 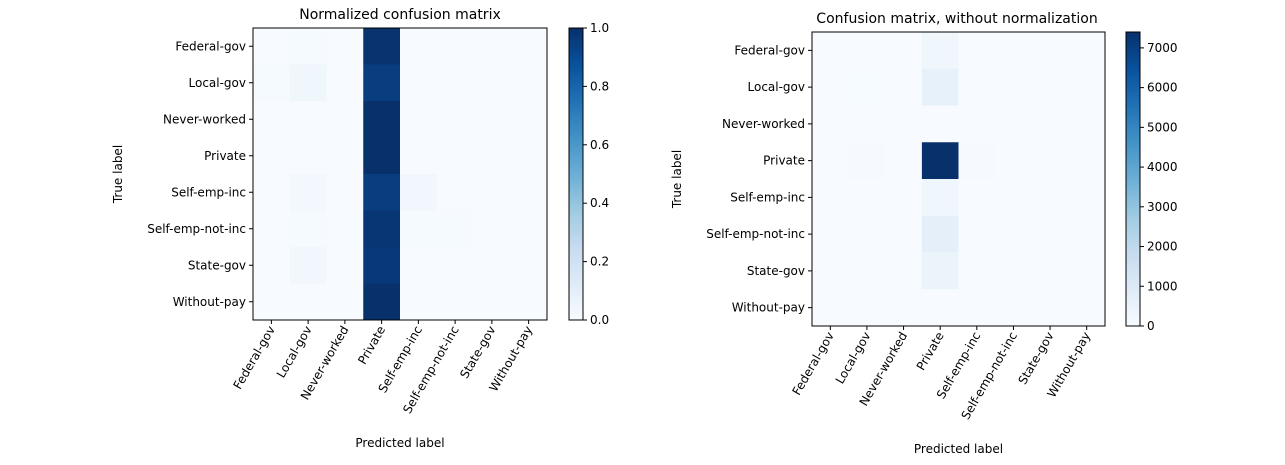 I want to click on chart2-cbtick-label-6: 6000, so click(x=1162, y=88).